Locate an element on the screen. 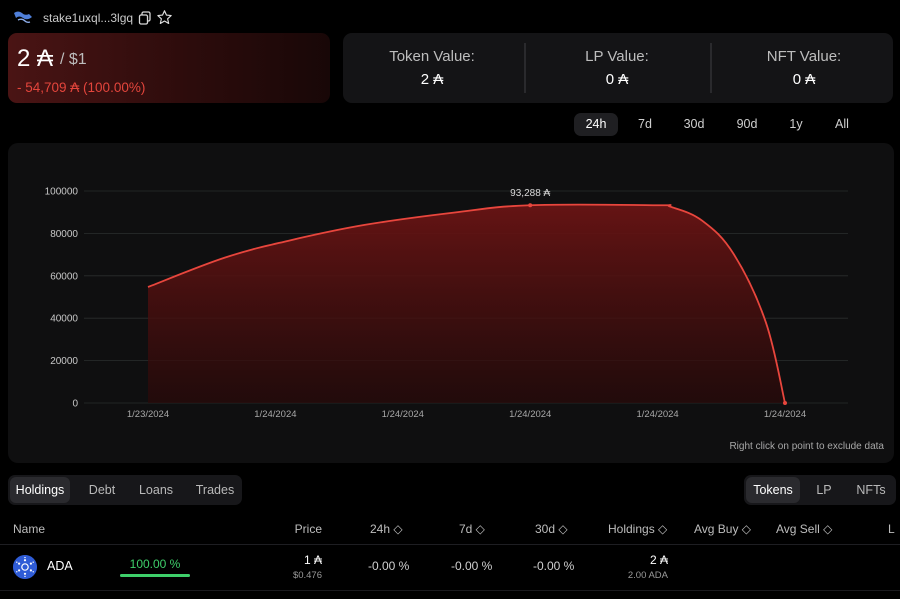  portfolio-usd-value: / $1 is located at coordinates (73, 59).